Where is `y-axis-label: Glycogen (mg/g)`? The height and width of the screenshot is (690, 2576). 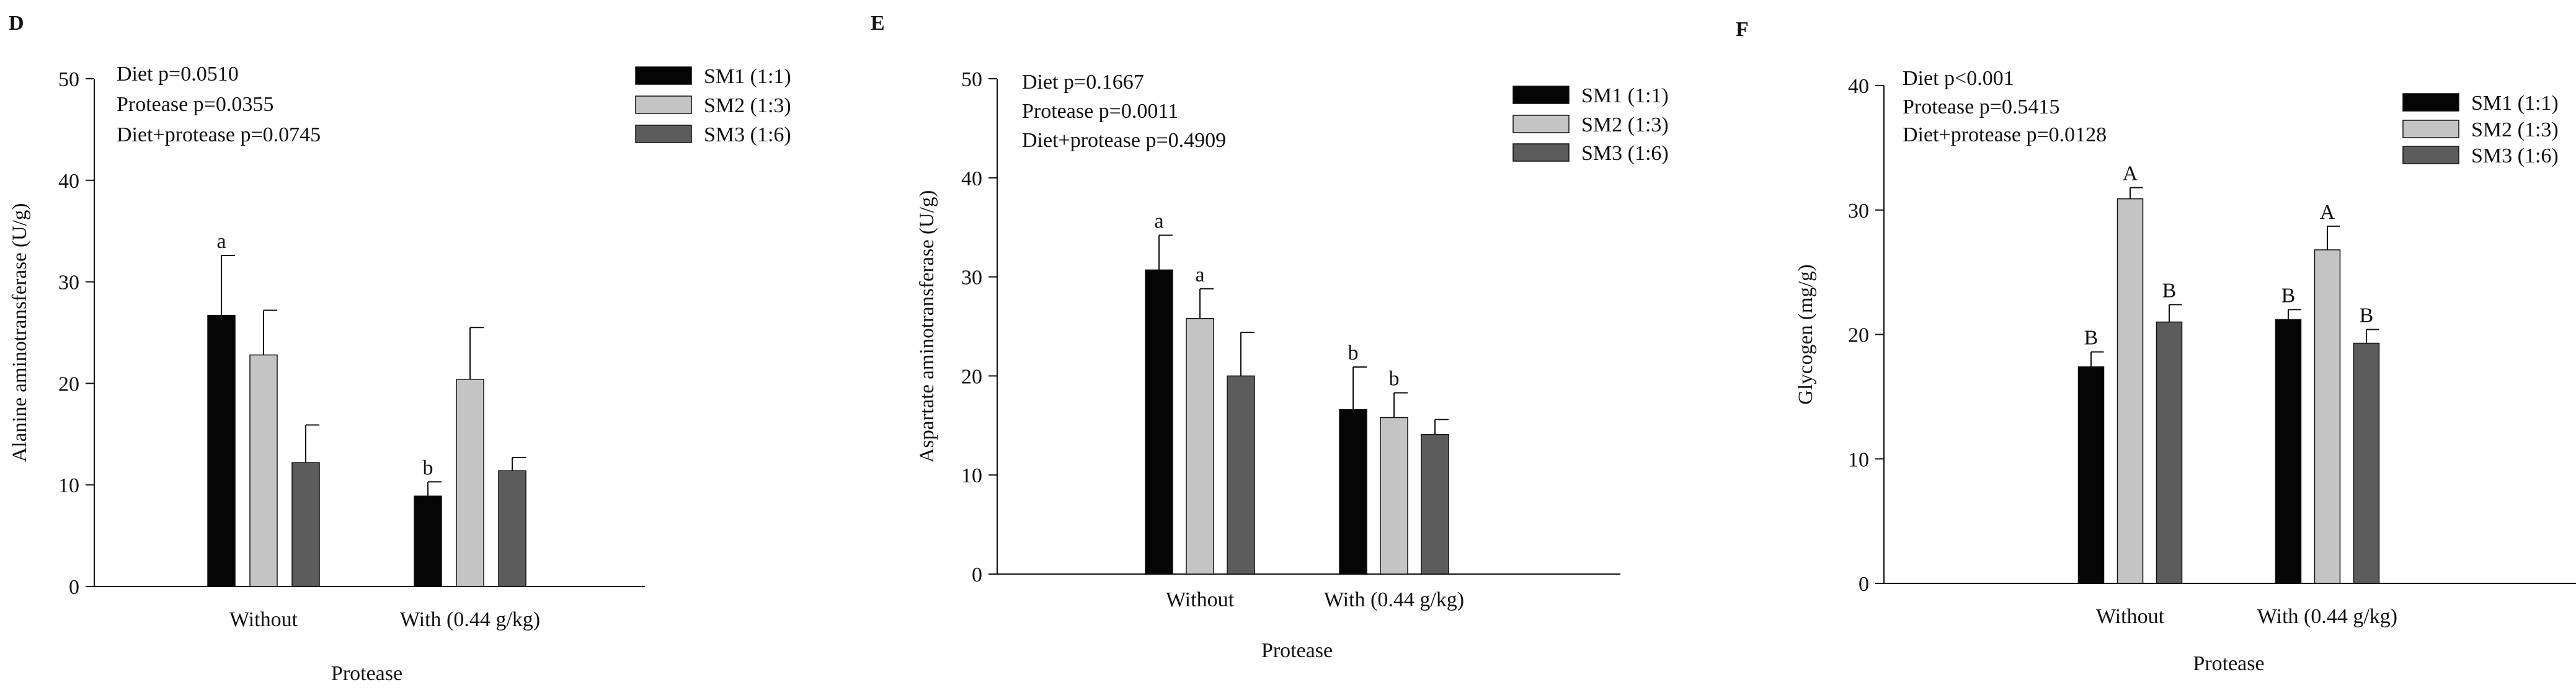 y-axis-label: Glycogen (mg/g) is located at coordinates (1806, 334).